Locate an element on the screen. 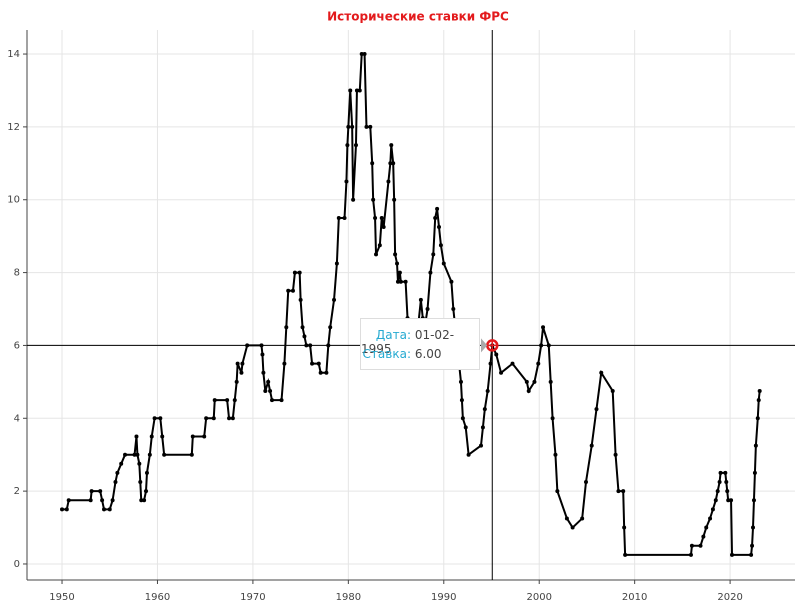  y-tick-label: 0 is located at coordinates (17, 564).